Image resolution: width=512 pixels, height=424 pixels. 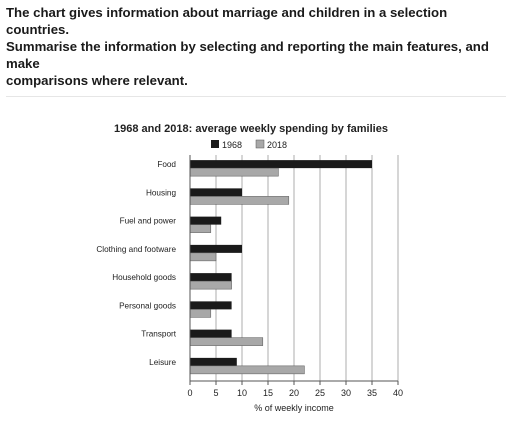 I want to click on legend: 1968 2018, so click(x=249, y=144).